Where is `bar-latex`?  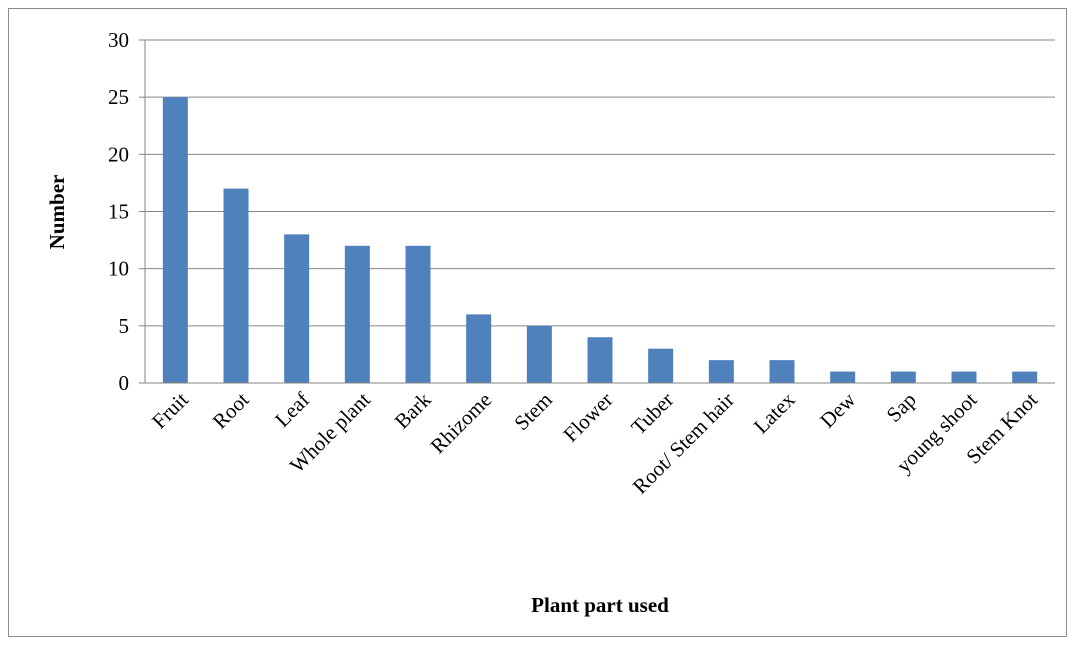 bar-latex is located at coordinates (782, 371).